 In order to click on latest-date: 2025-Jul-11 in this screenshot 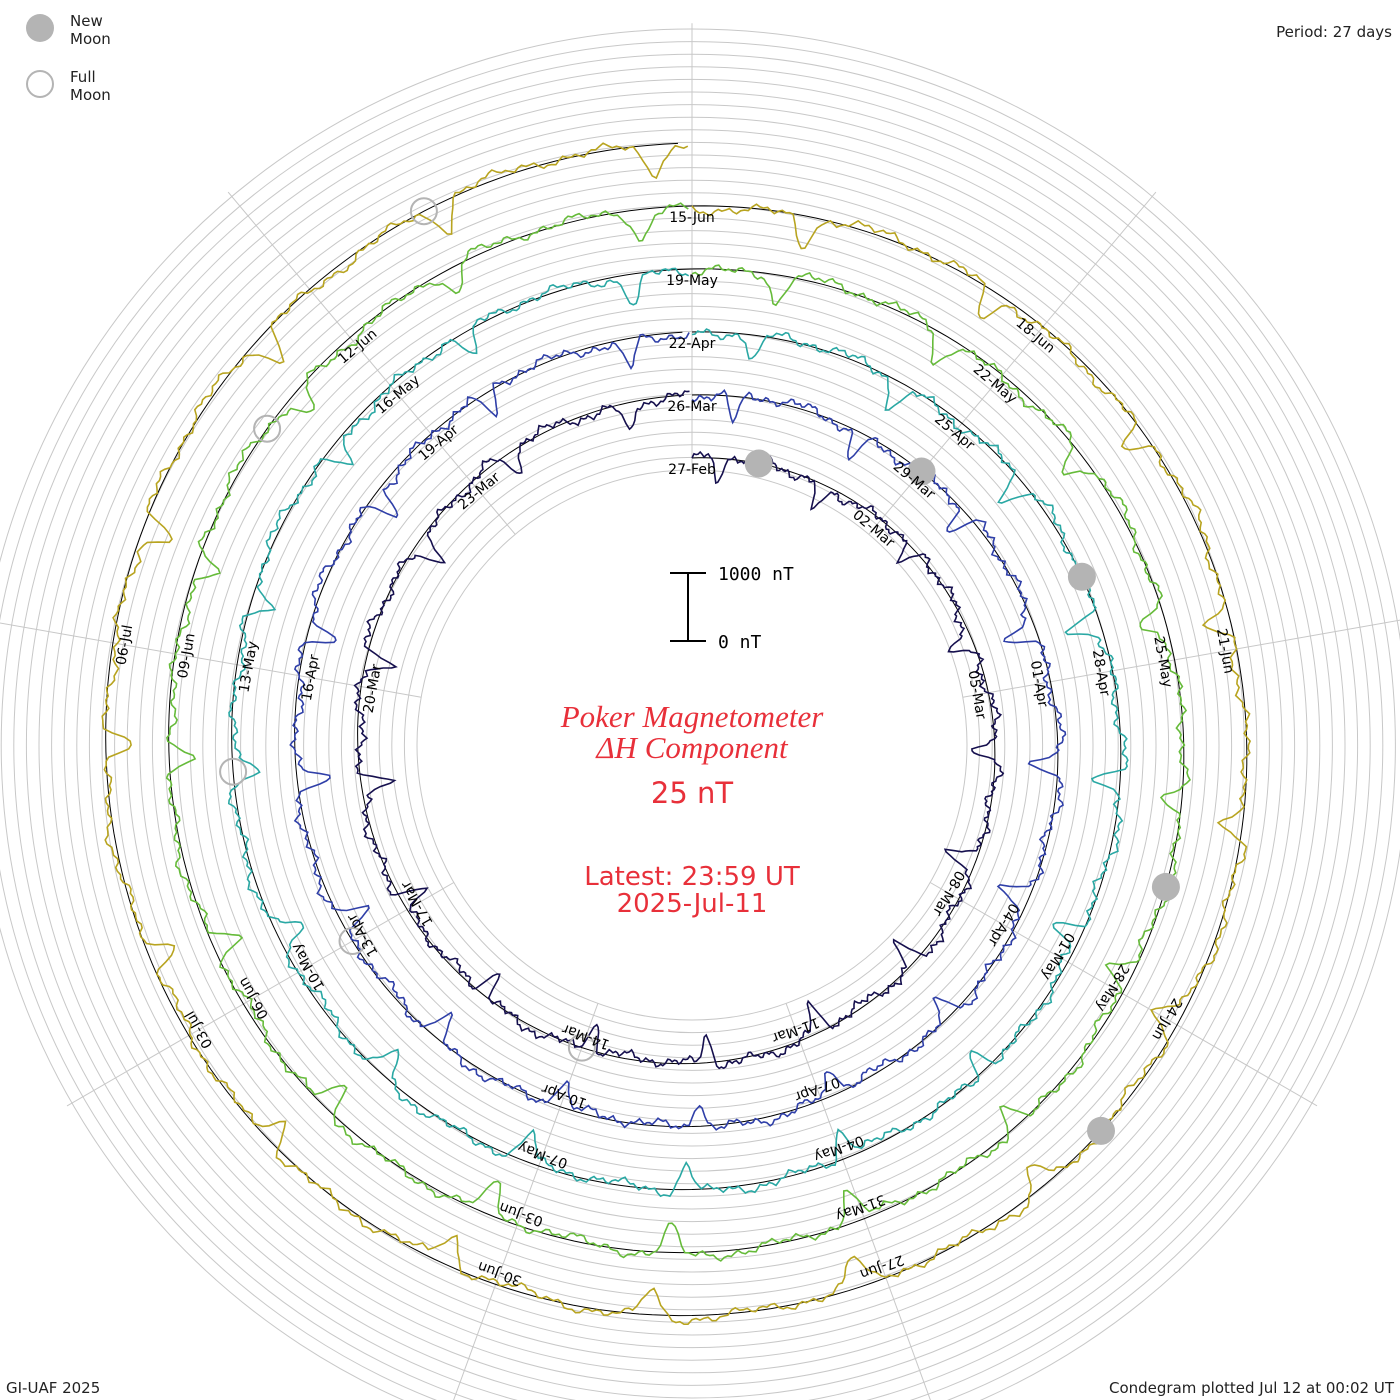, I will do `click(692, 904)`.